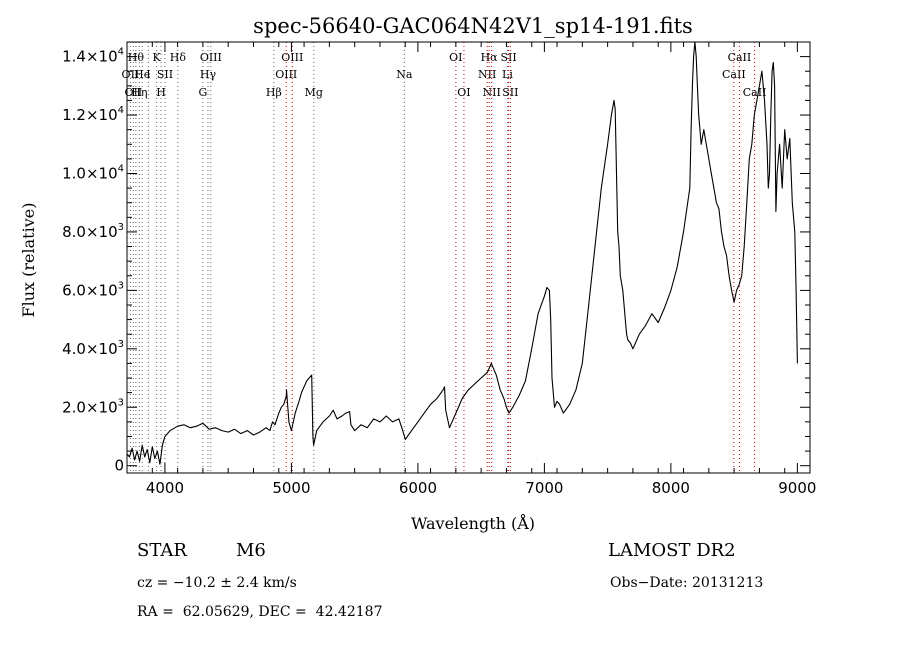 The width and height of the screenshot is (900, 650). Describe the element at coordinates (142, 74) in the screenshot. I see `spectral-line-label: He` at that location.